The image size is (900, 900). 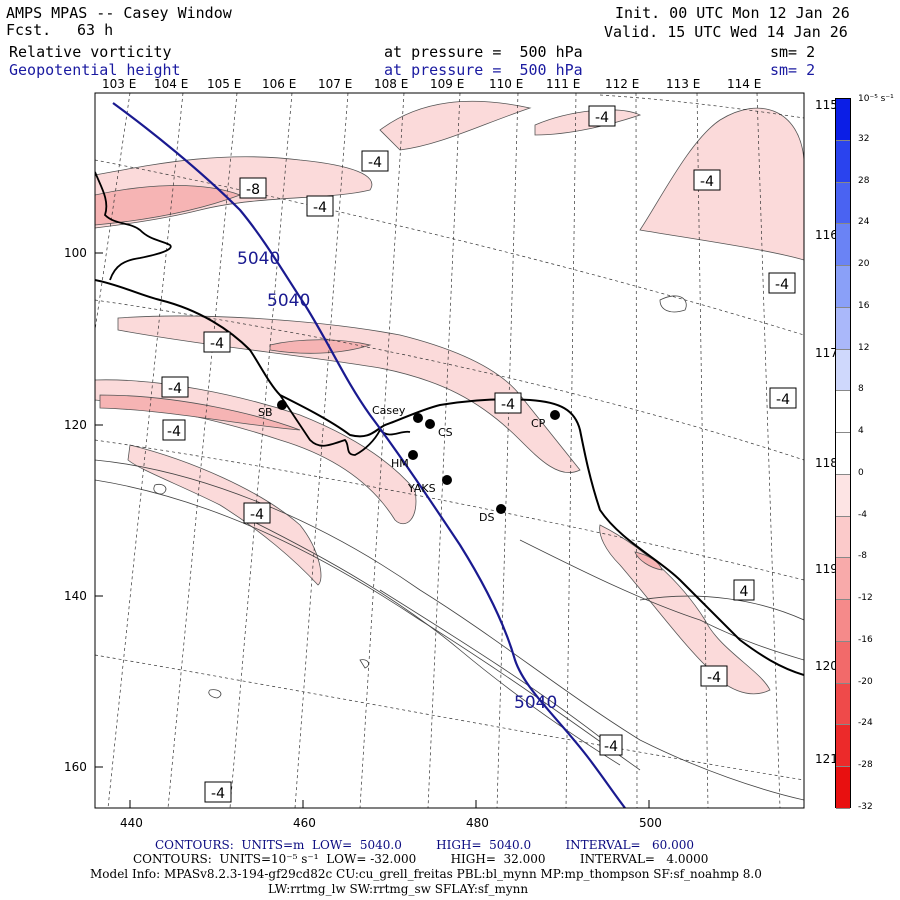 What do you see at coordinates (119, 13) in the screenshot?
I see `app-title: AMPS MPAS -- Casey Window` at bounding box center [119, 13].